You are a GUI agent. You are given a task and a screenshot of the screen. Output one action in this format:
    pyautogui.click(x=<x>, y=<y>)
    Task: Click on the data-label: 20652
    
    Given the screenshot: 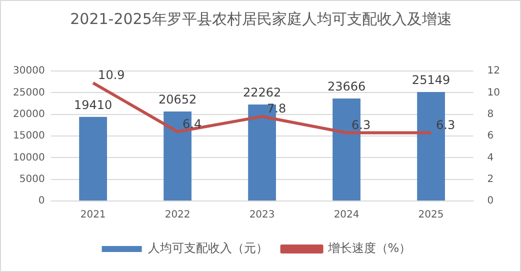 What is the action you would take?
    pyautogui.click(x=177, y=99)
    